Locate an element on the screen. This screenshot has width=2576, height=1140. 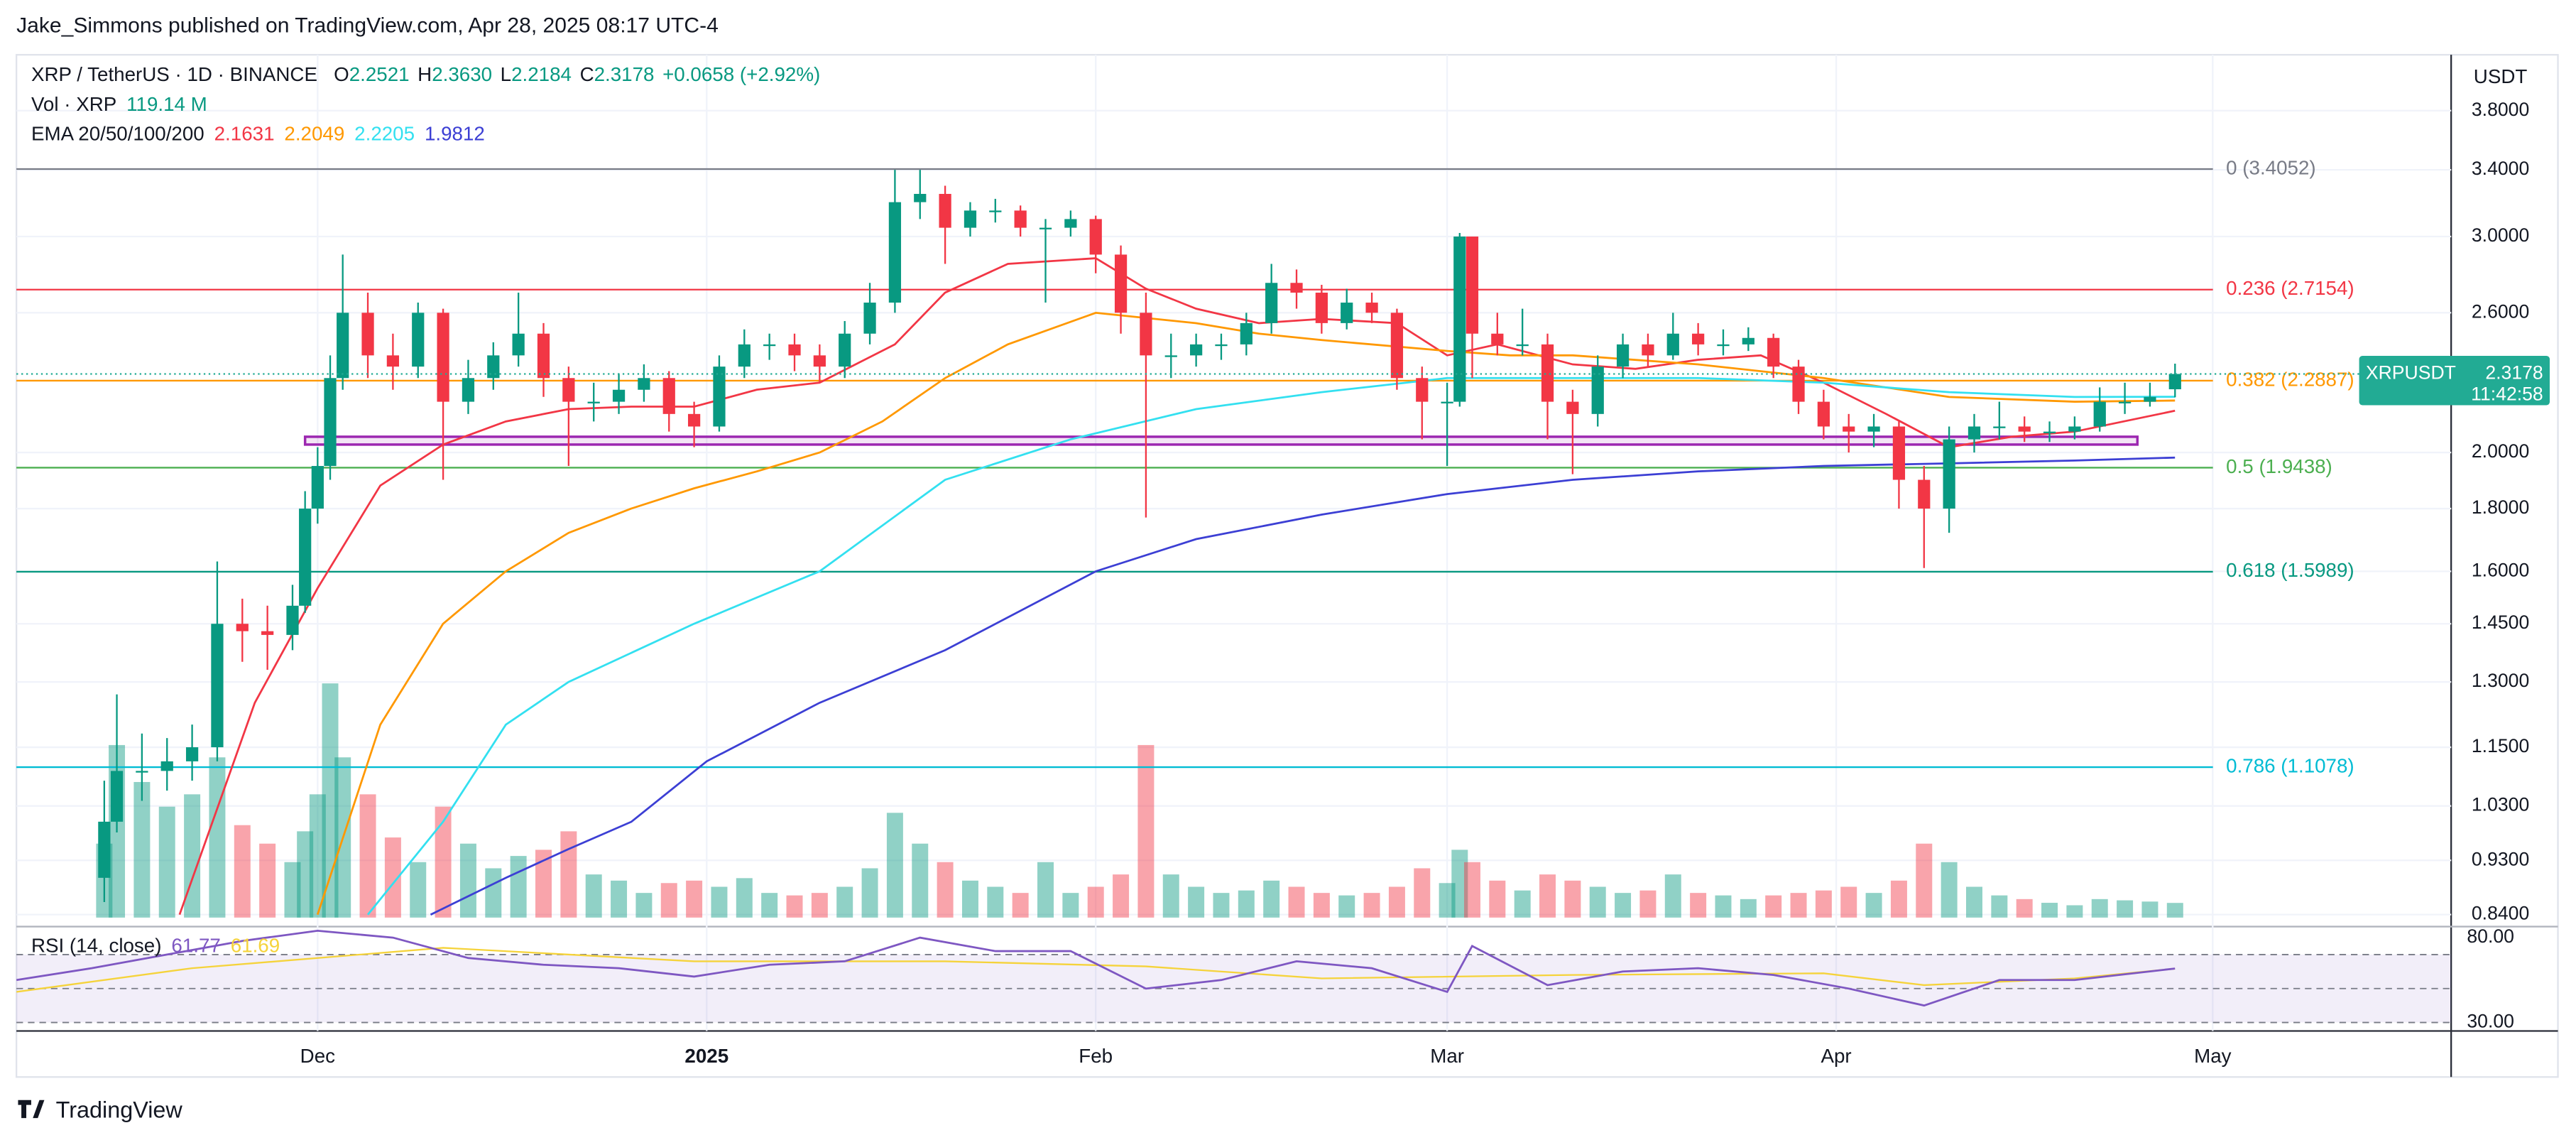
y-tick-label: 1.8000 is located at coordinates (2500, 507).